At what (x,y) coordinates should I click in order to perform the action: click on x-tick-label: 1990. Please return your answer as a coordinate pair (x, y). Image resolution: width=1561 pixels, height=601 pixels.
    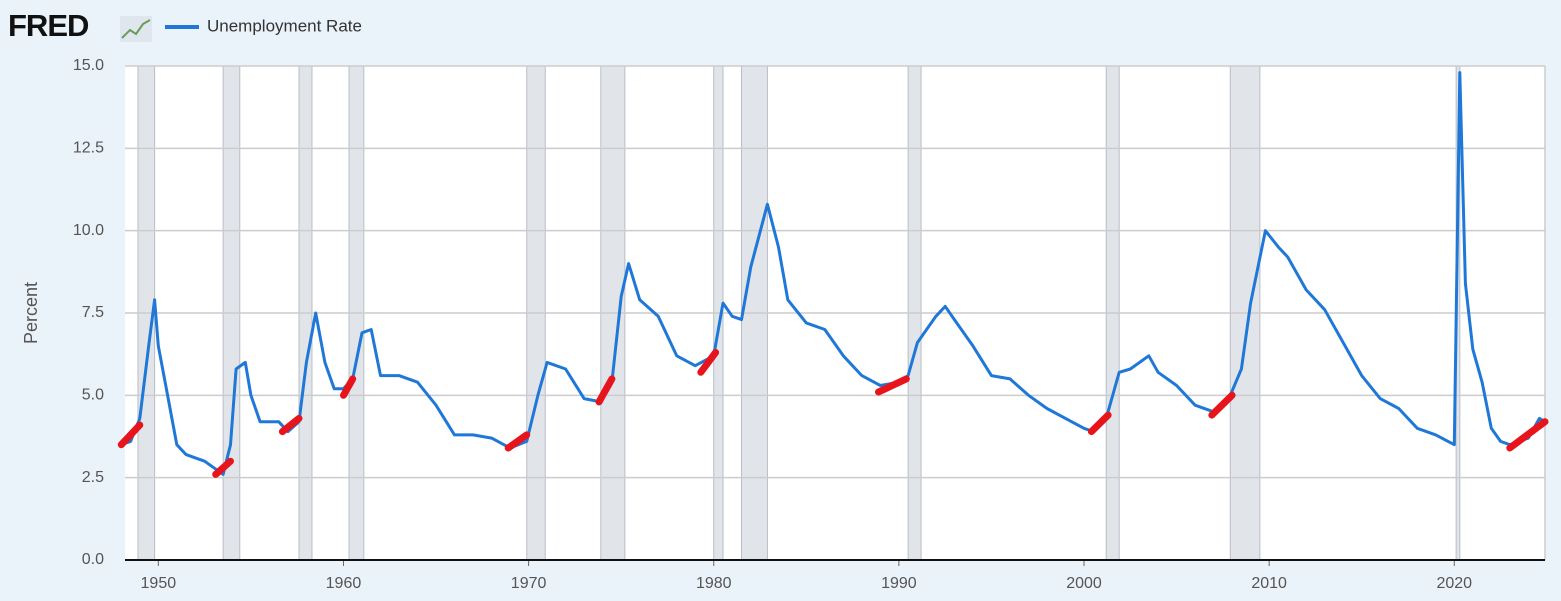
    Looking at the image, I should click on (899, 583).